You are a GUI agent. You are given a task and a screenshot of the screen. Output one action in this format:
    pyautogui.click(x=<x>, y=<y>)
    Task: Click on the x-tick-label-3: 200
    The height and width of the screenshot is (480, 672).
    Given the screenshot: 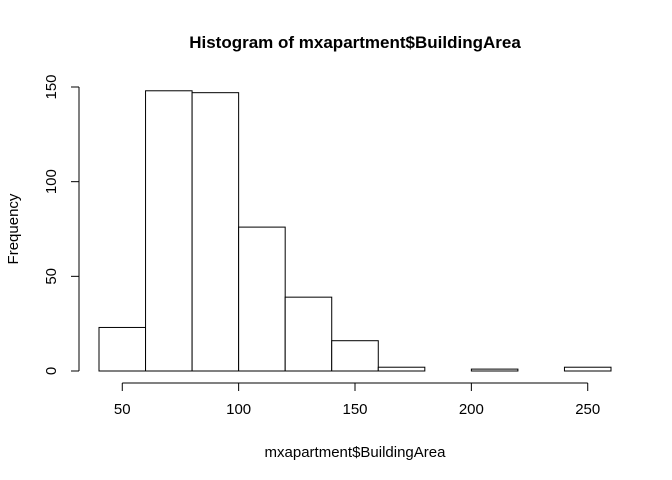 What is the action you would take?
    pyautogui.click(x=471, y=409)
    